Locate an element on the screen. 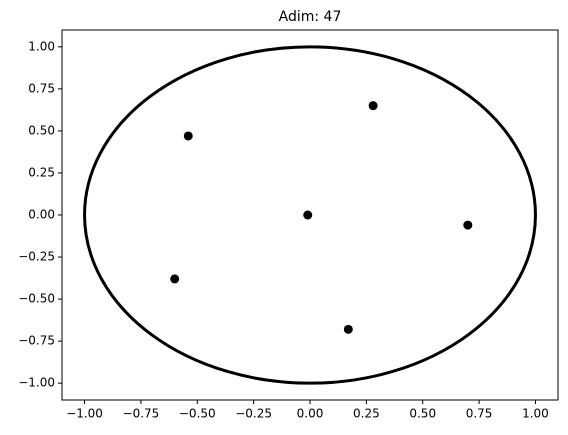  x-tick-label: −0.50 is located at coordinates (197, 414).